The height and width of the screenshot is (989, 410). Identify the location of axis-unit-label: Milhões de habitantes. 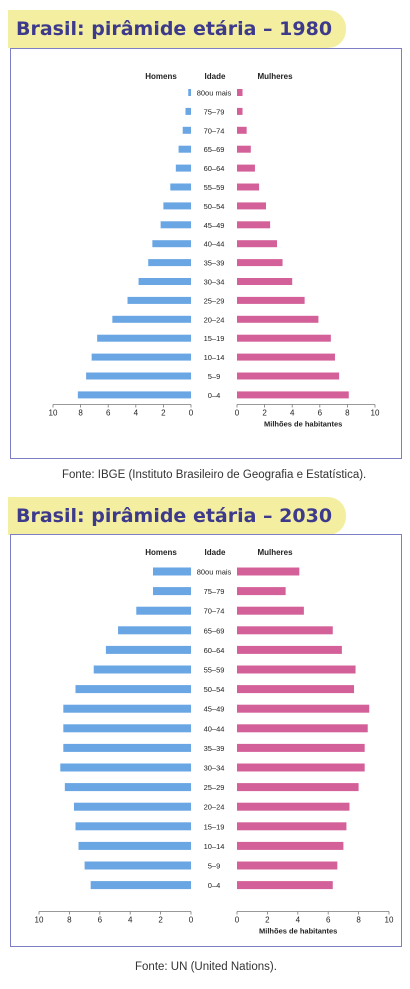
(303, 424).